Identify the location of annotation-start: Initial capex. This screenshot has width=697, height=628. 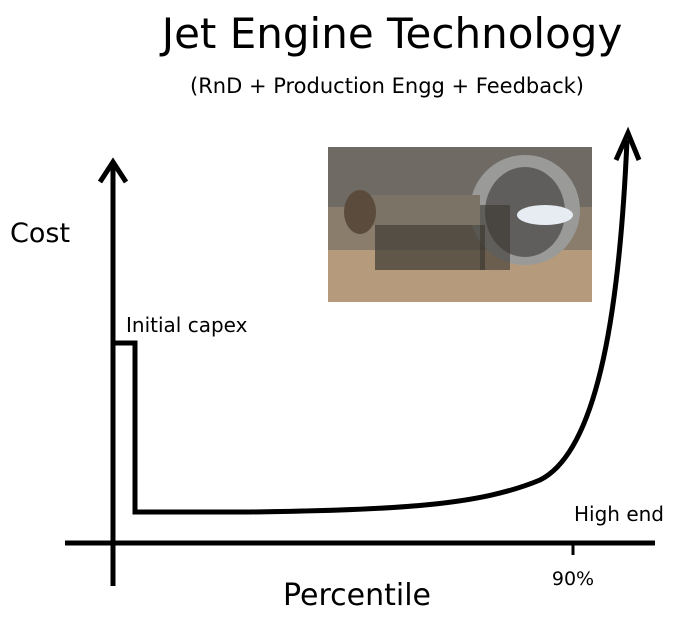
(187, 325).